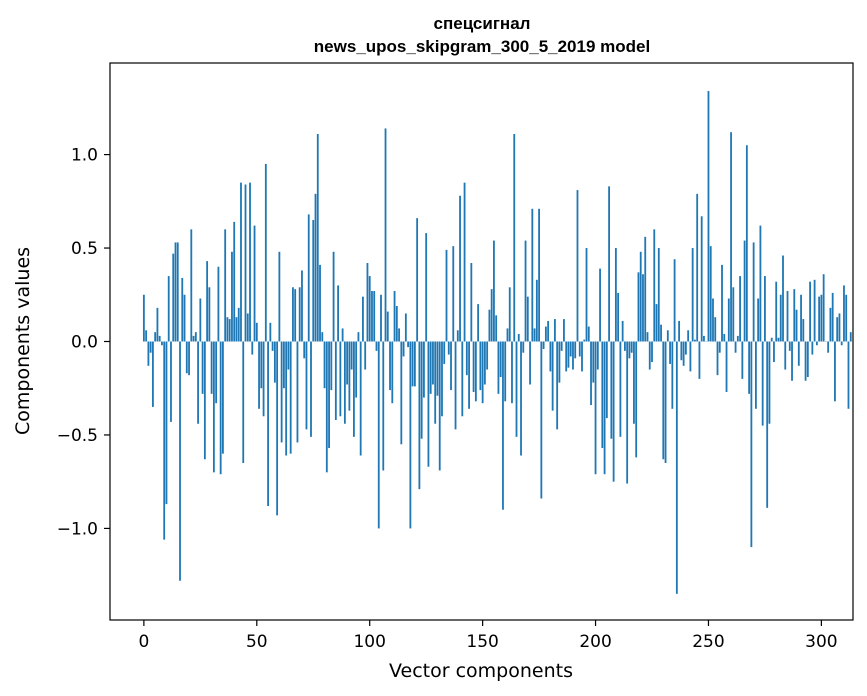 This screenshot has height=696, width=867. What do you see at coordinates (84, 249) in the screenshot?
I see `y-tick-label: 0.5` at bounding box center [84, 249].